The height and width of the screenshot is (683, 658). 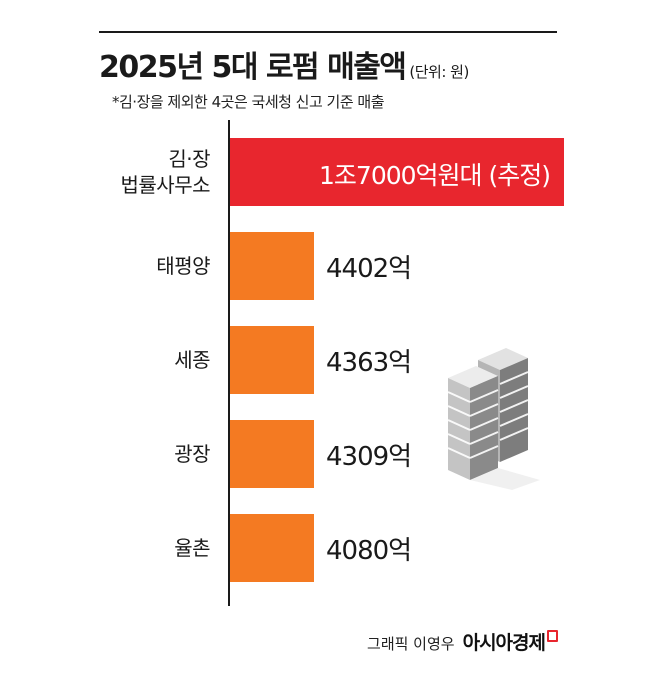 I want to click on data-label-4: 4080억, so click(x=369, y=551).